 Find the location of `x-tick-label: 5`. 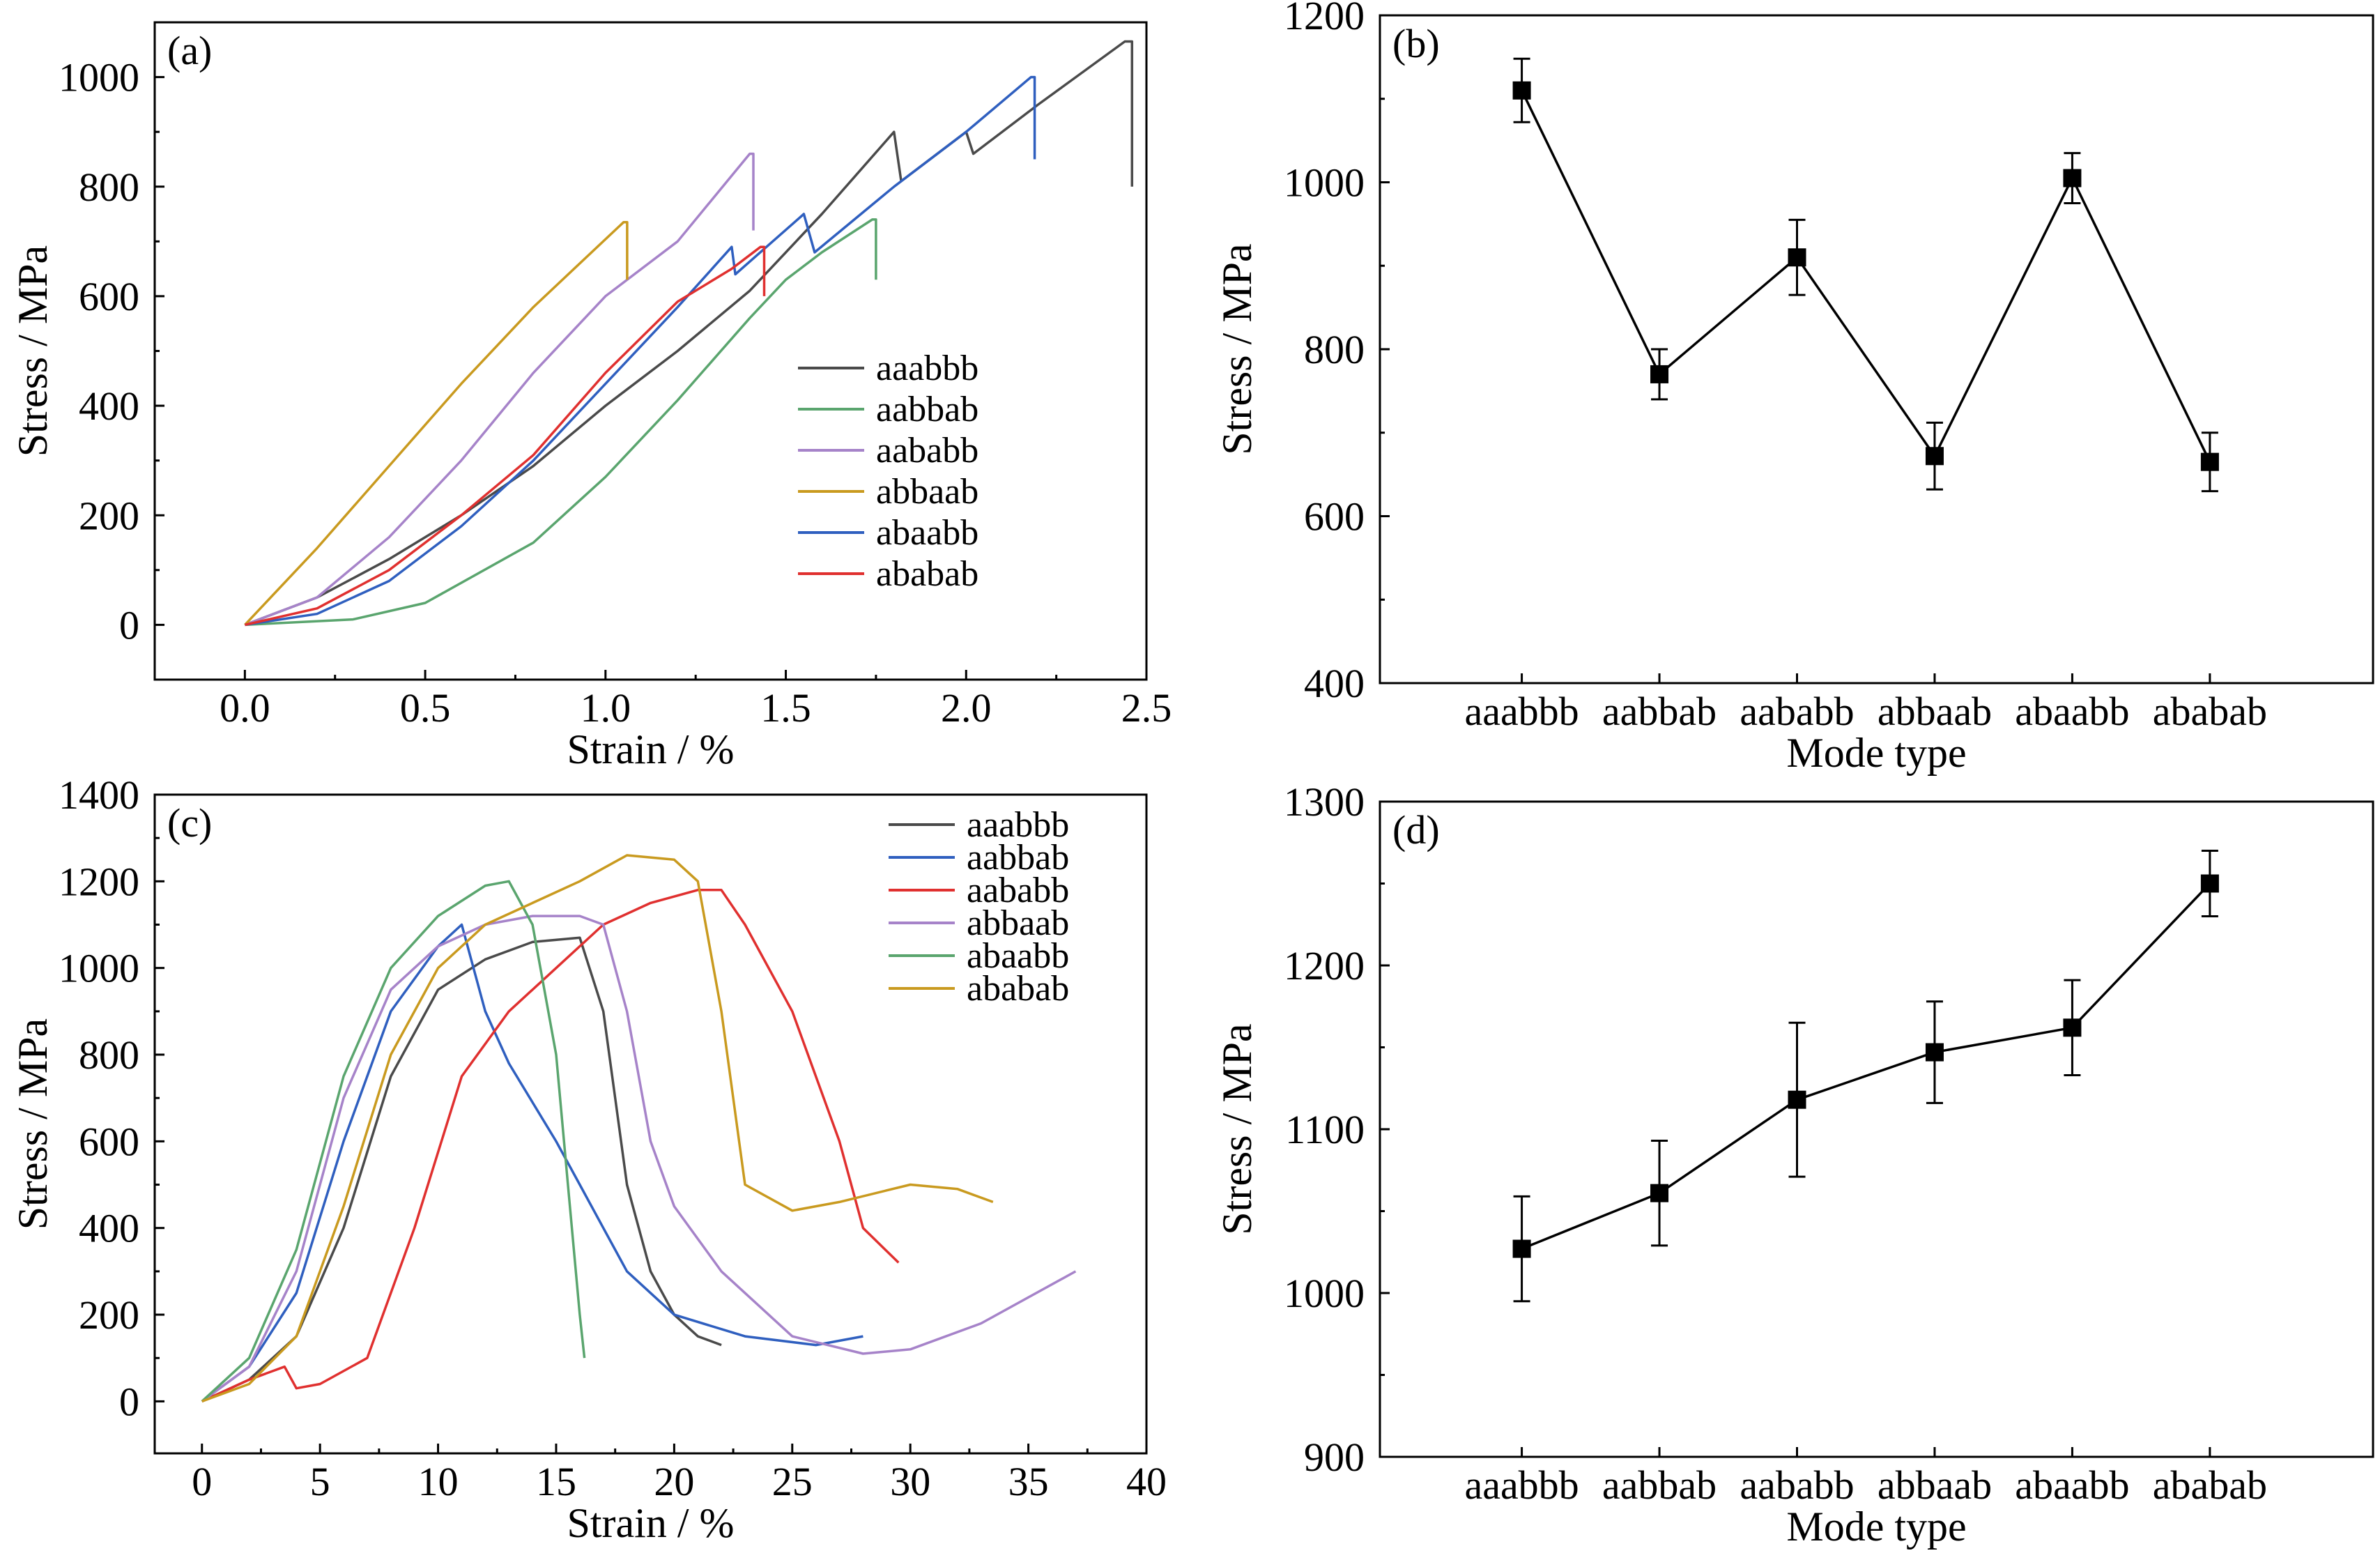

x-tick-label: 5 is located at coordinates (320, 1481).